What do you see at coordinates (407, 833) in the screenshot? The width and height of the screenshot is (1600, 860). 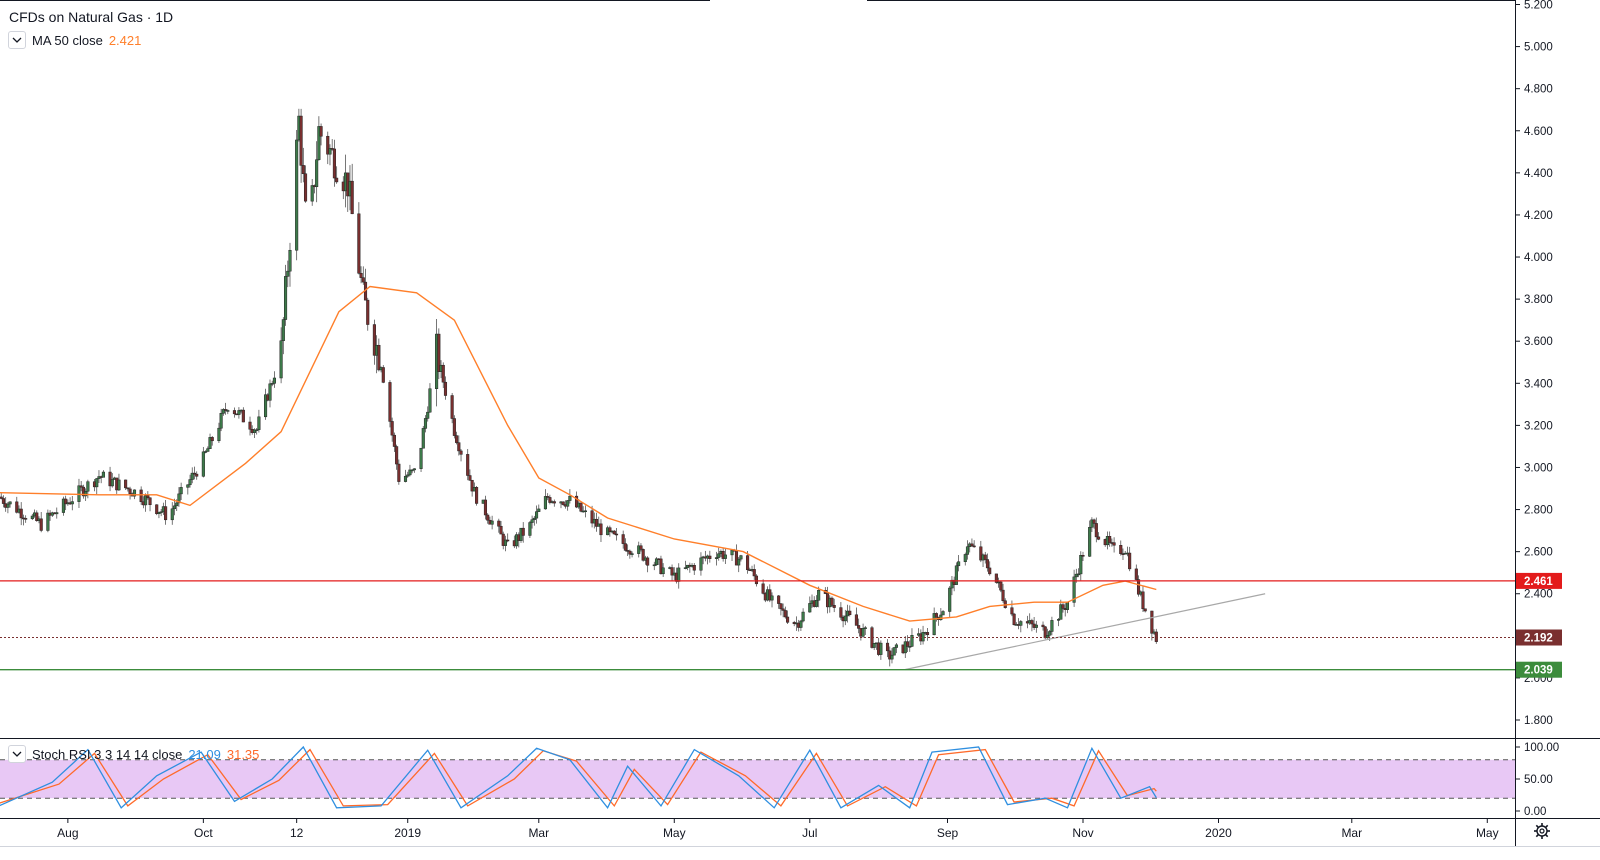 I see `time-tick-label: 2019` at bounding box center [407, 833].